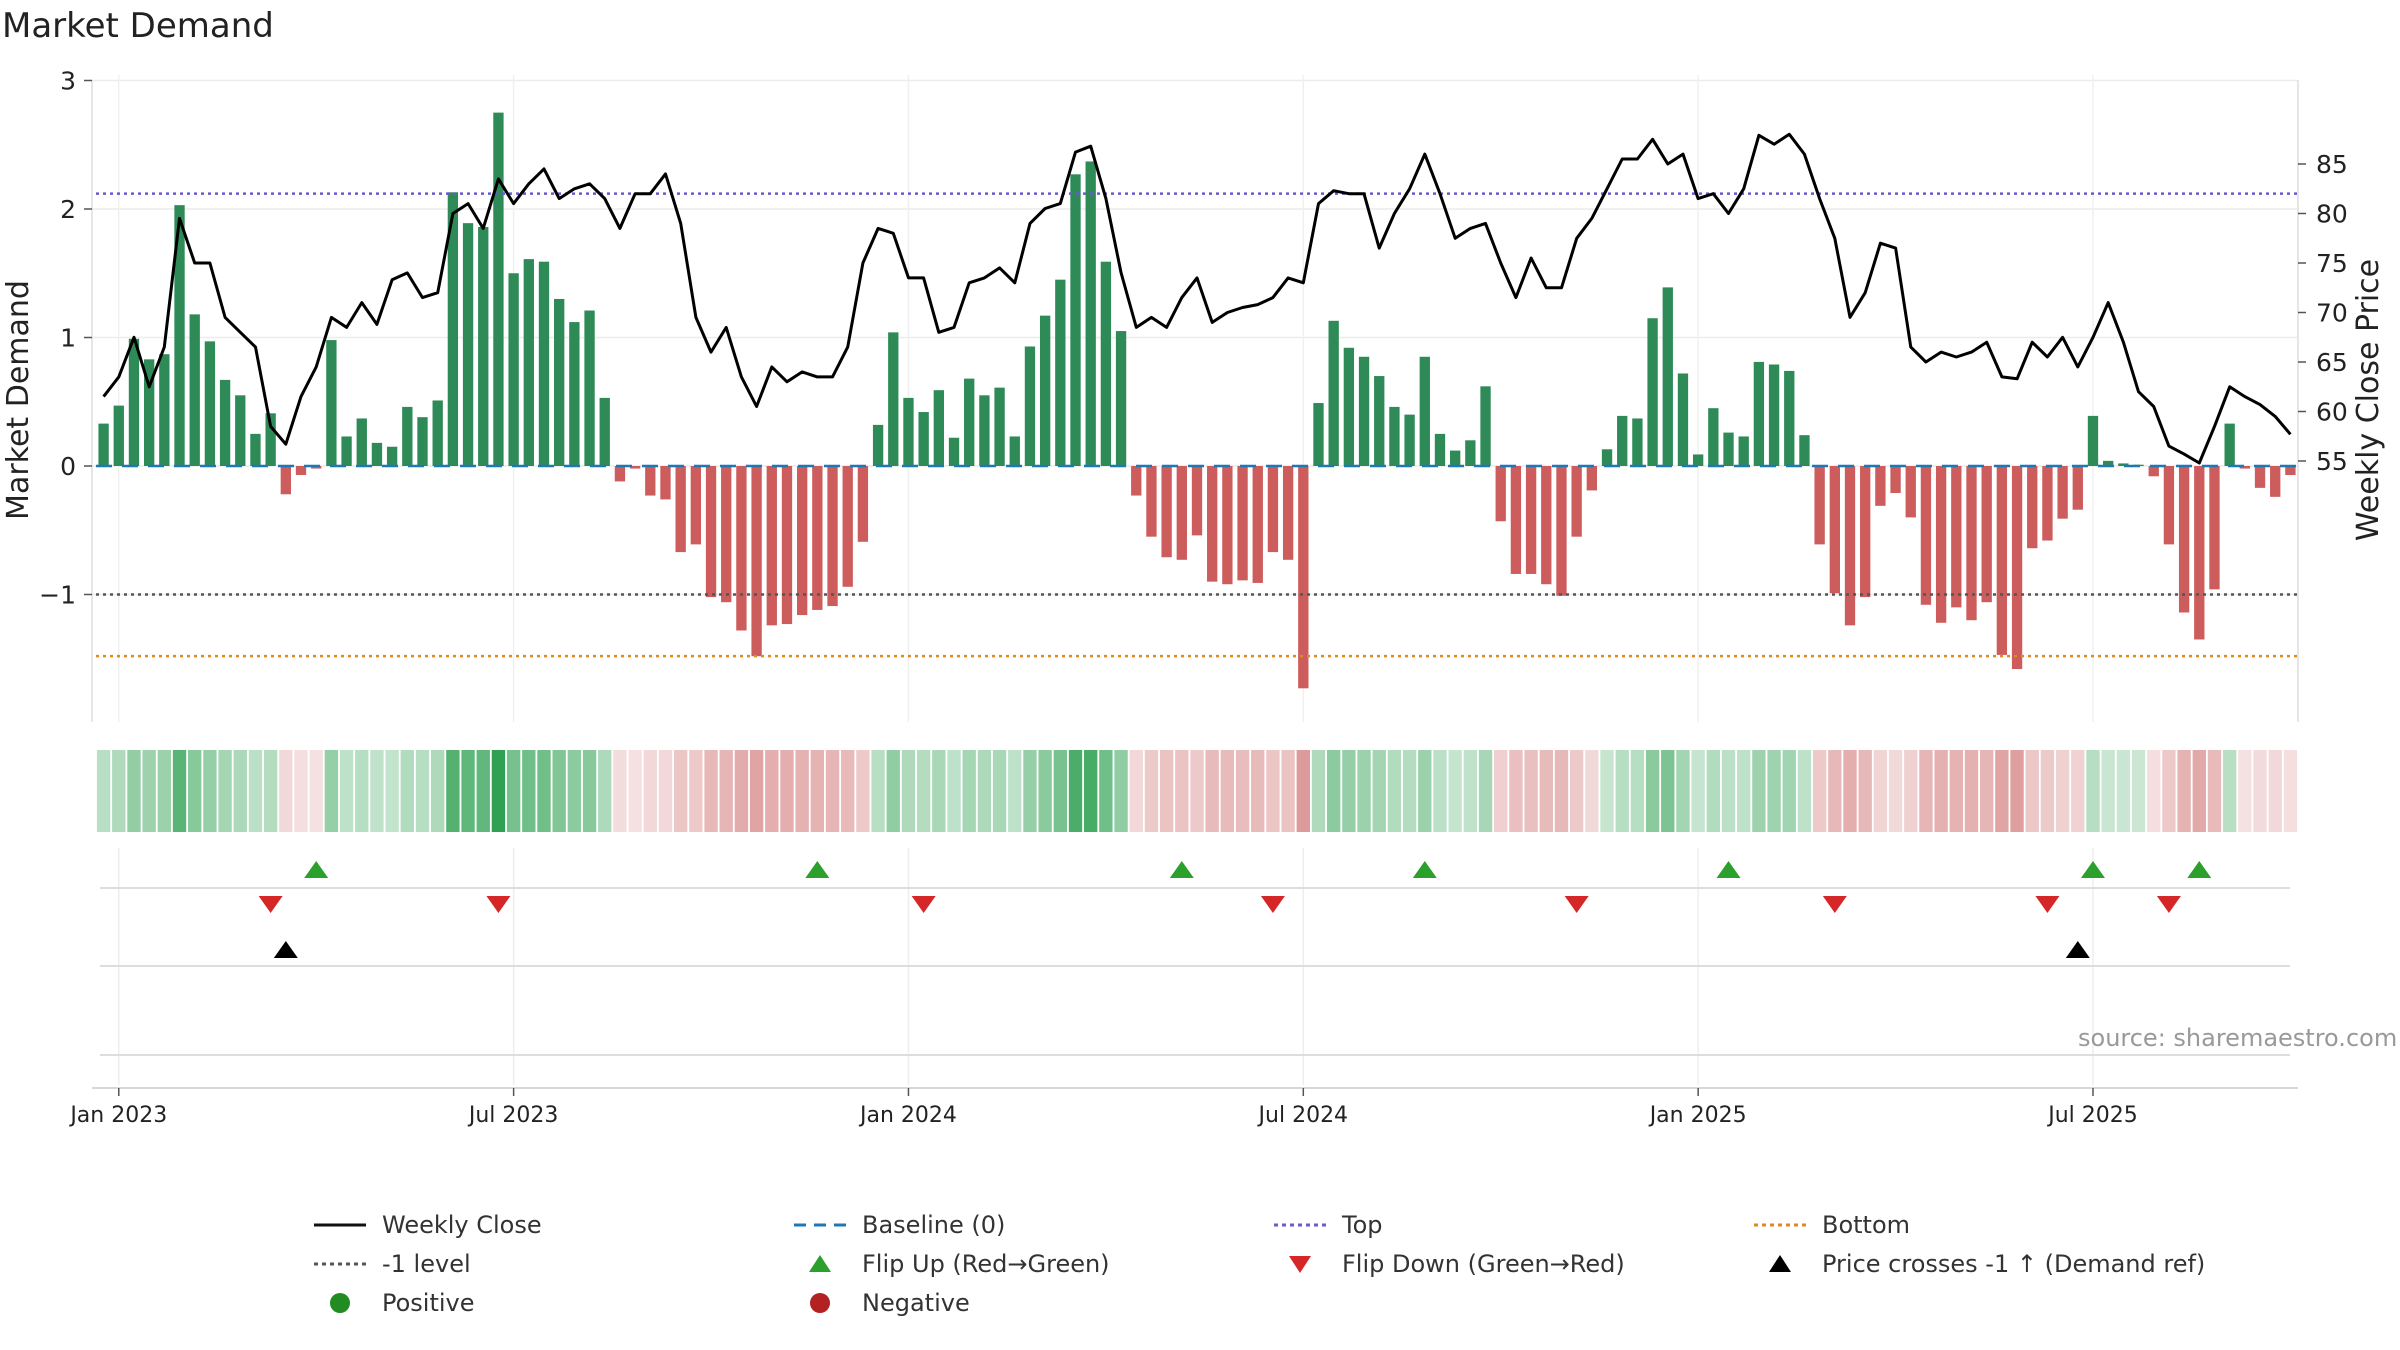 The height and width of the screenshot is (1350, 2400). I want to click on legend-label: Negative, so click(916, 1303).